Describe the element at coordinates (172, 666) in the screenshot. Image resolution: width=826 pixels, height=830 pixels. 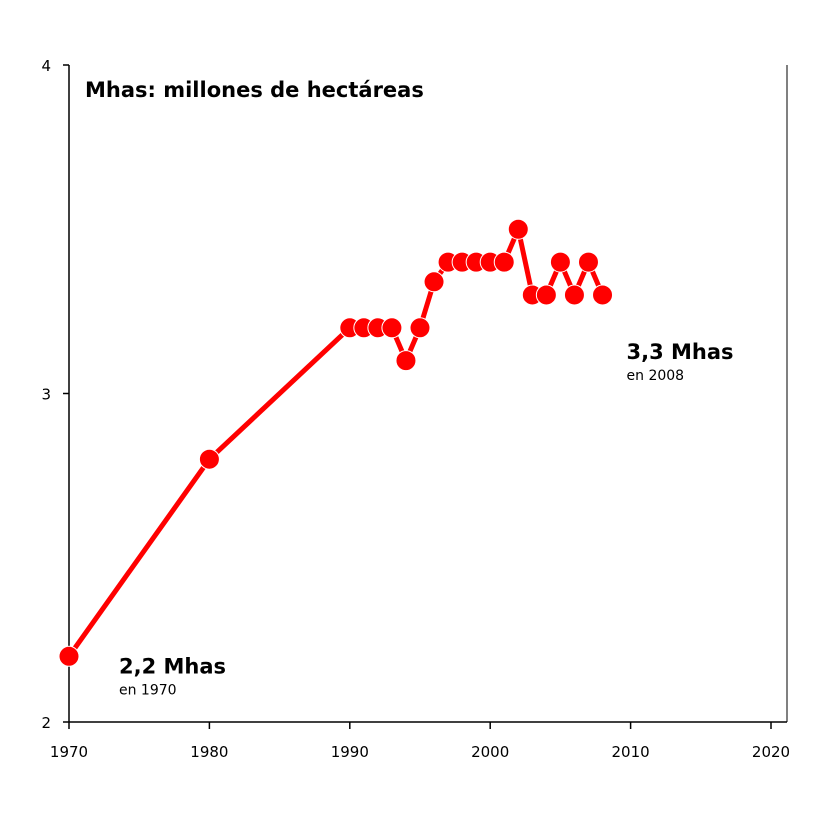
I see `annotation-value: 2,2 Mhas` at that location.